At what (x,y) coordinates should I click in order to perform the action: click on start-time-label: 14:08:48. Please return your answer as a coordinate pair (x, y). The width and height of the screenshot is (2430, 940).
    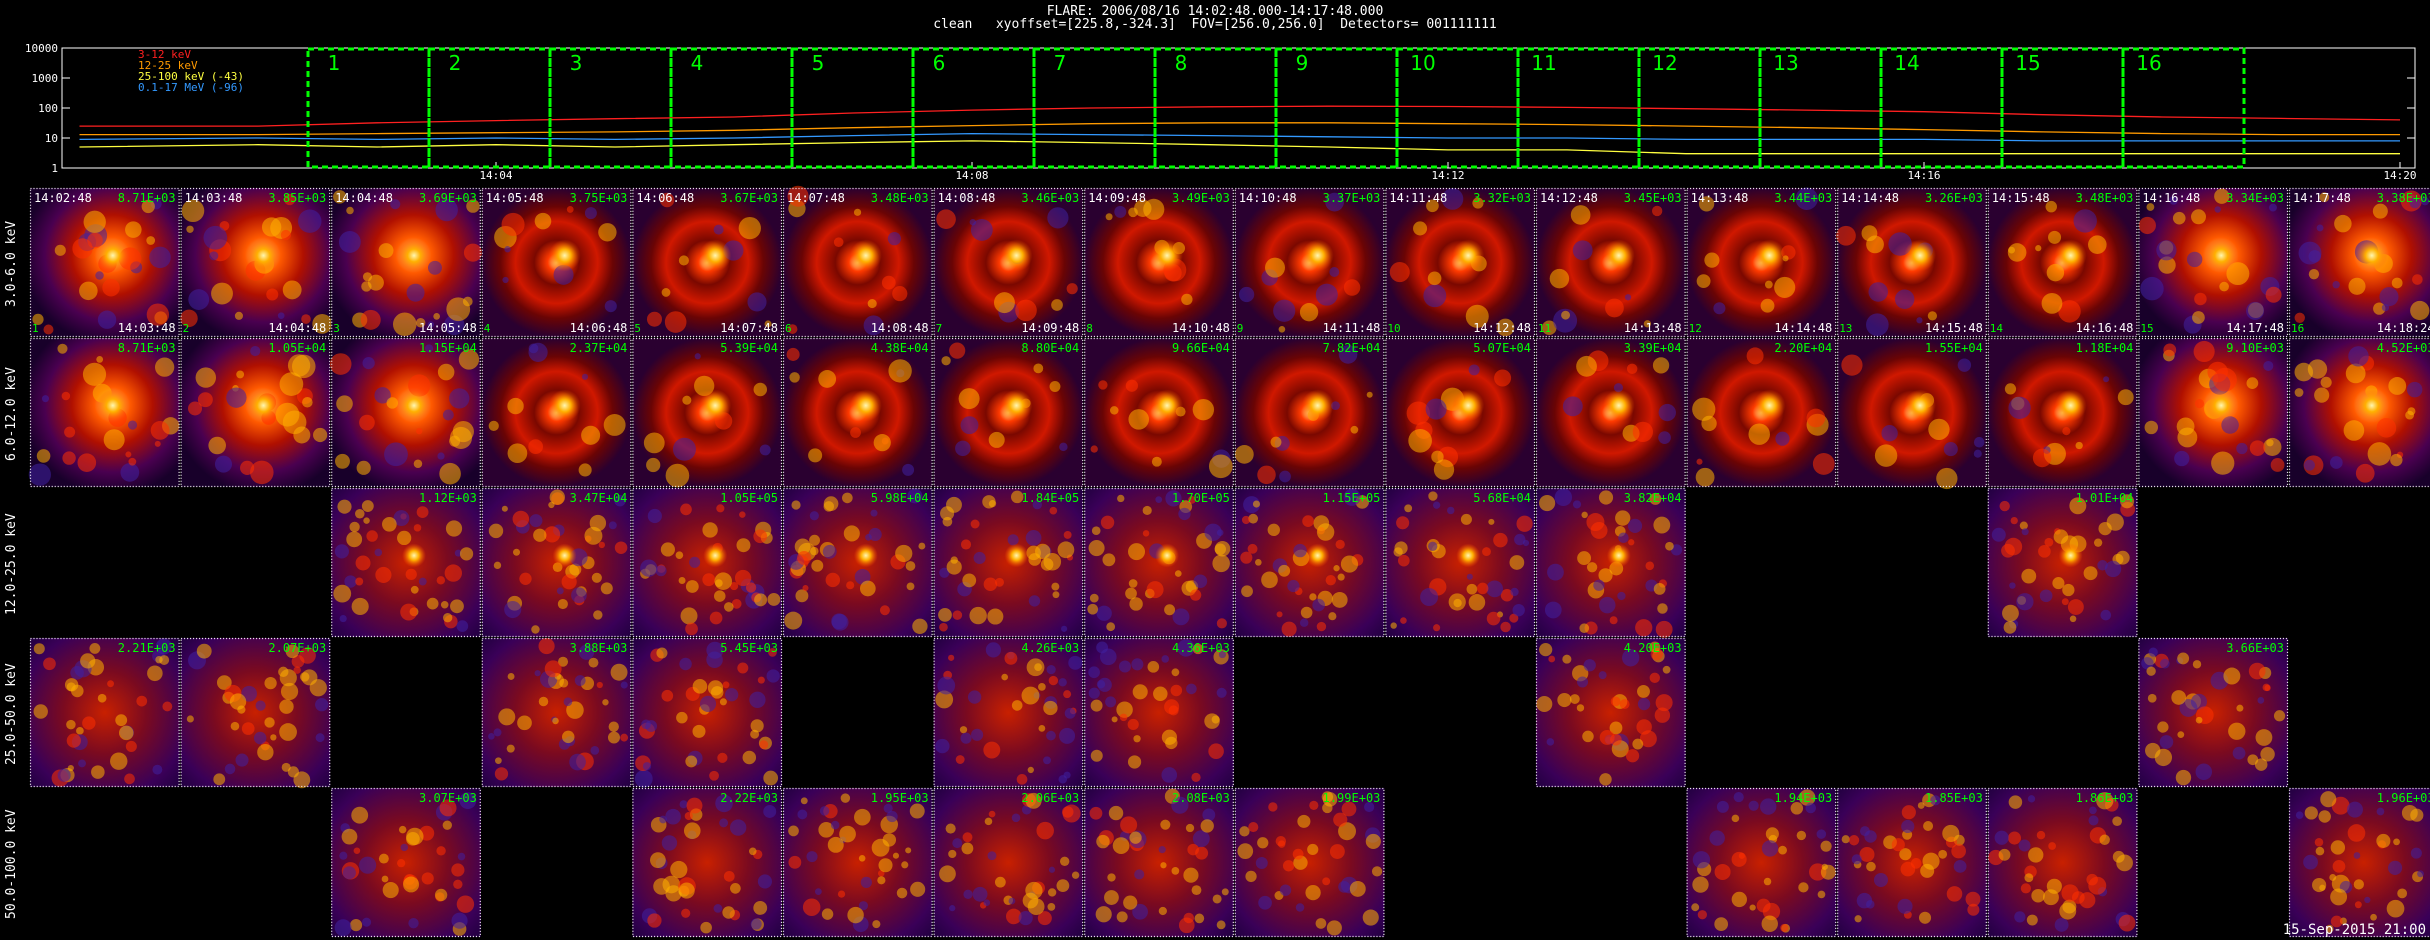
    Looking at the image, I should click on (967, 198).